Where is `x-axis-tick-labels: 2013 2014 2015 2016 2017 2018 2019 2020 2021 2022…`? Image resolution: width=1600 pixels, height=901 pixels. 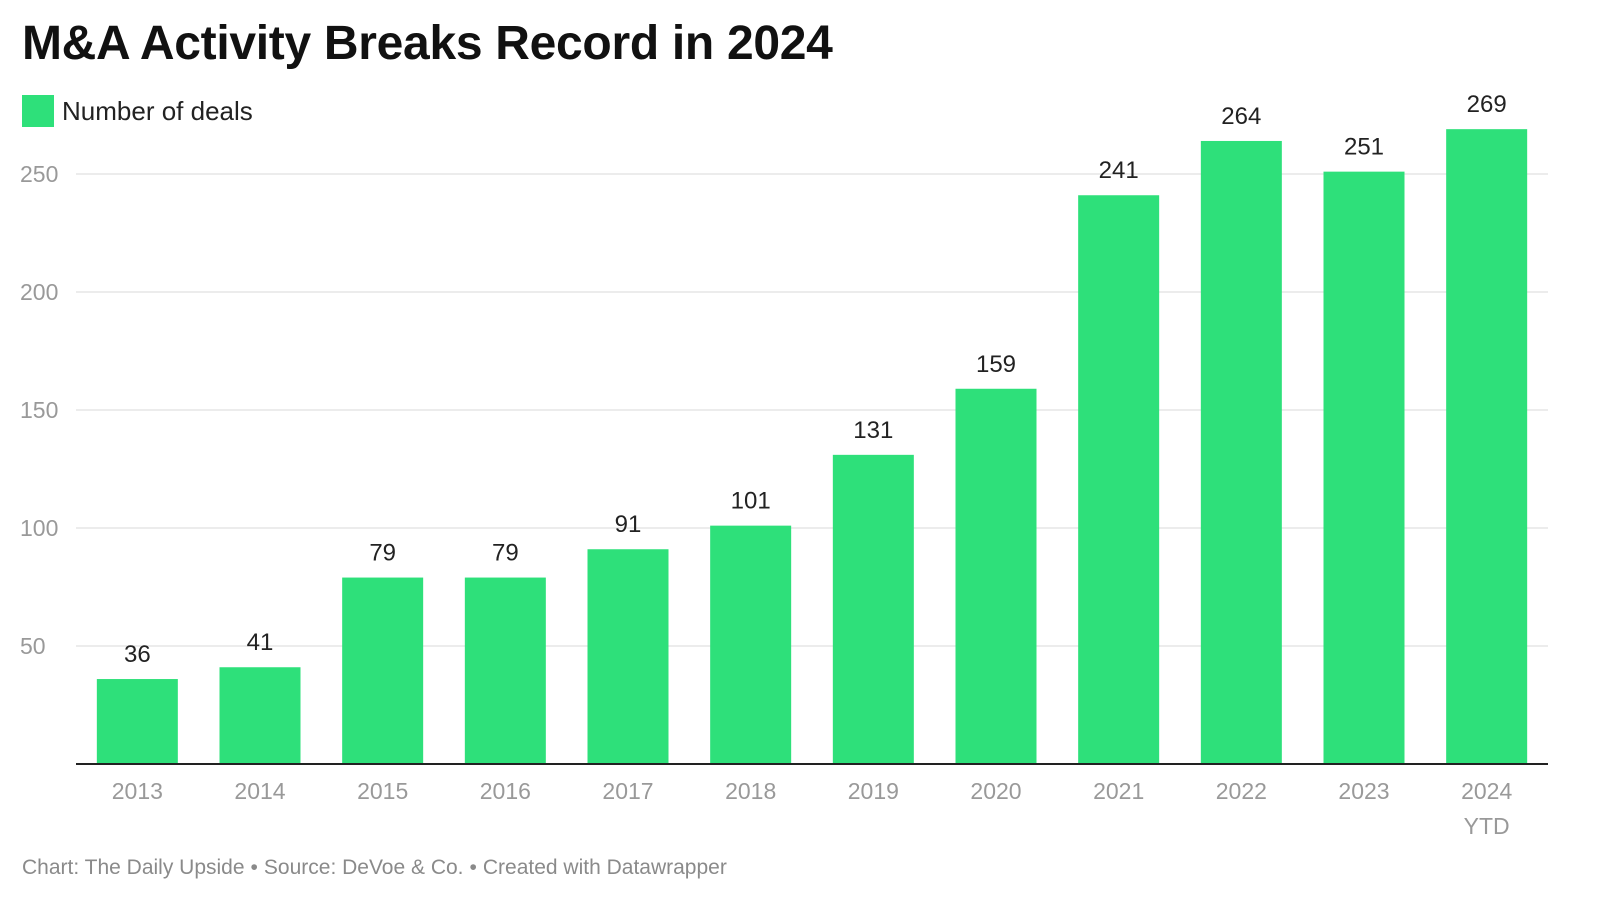 x-axis-tick-labels: 2013 2014 2015 2016 2017 2018 2019 2020 2021 2022… is located at coordinates (812, 808).